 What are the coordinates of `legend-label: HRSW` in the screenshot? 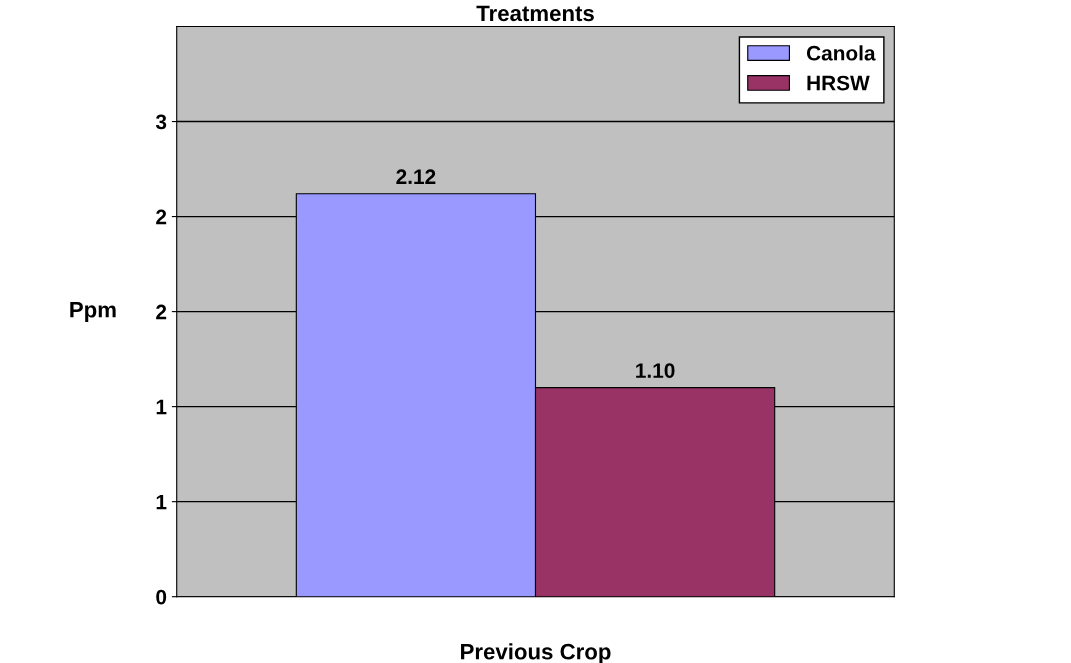 It's located at (838, 83).